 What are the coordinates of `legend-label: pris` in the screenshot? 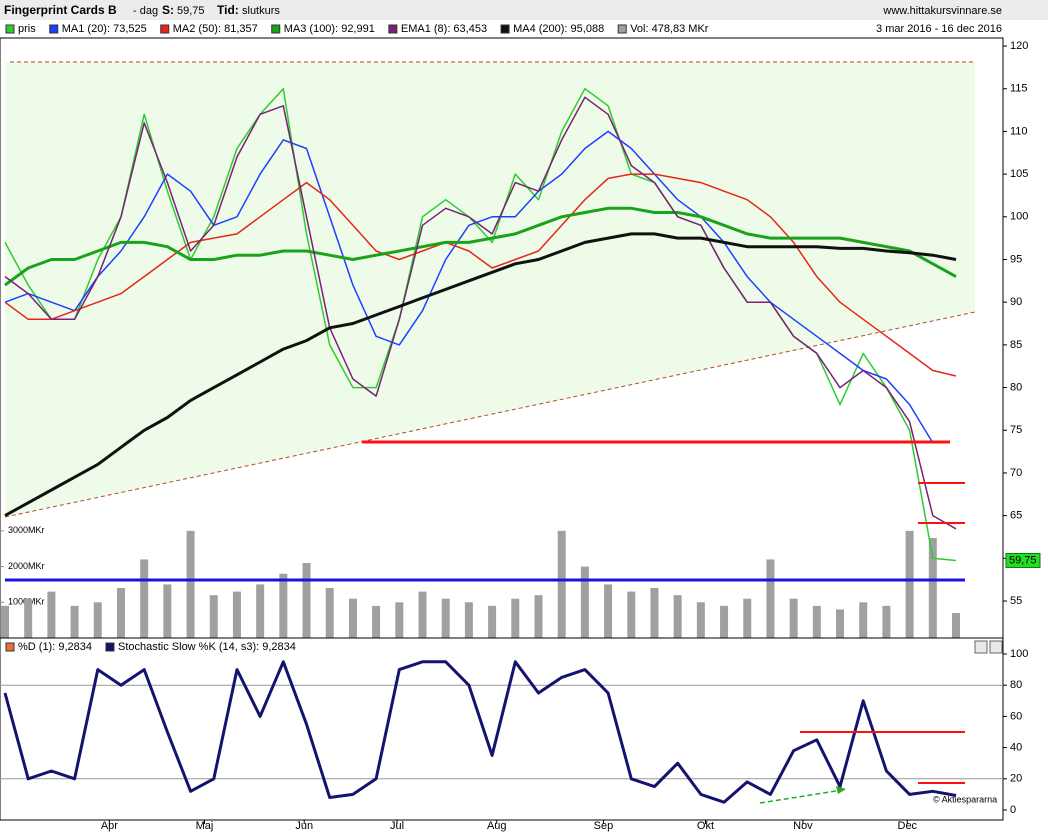 It's located at (27, 29).